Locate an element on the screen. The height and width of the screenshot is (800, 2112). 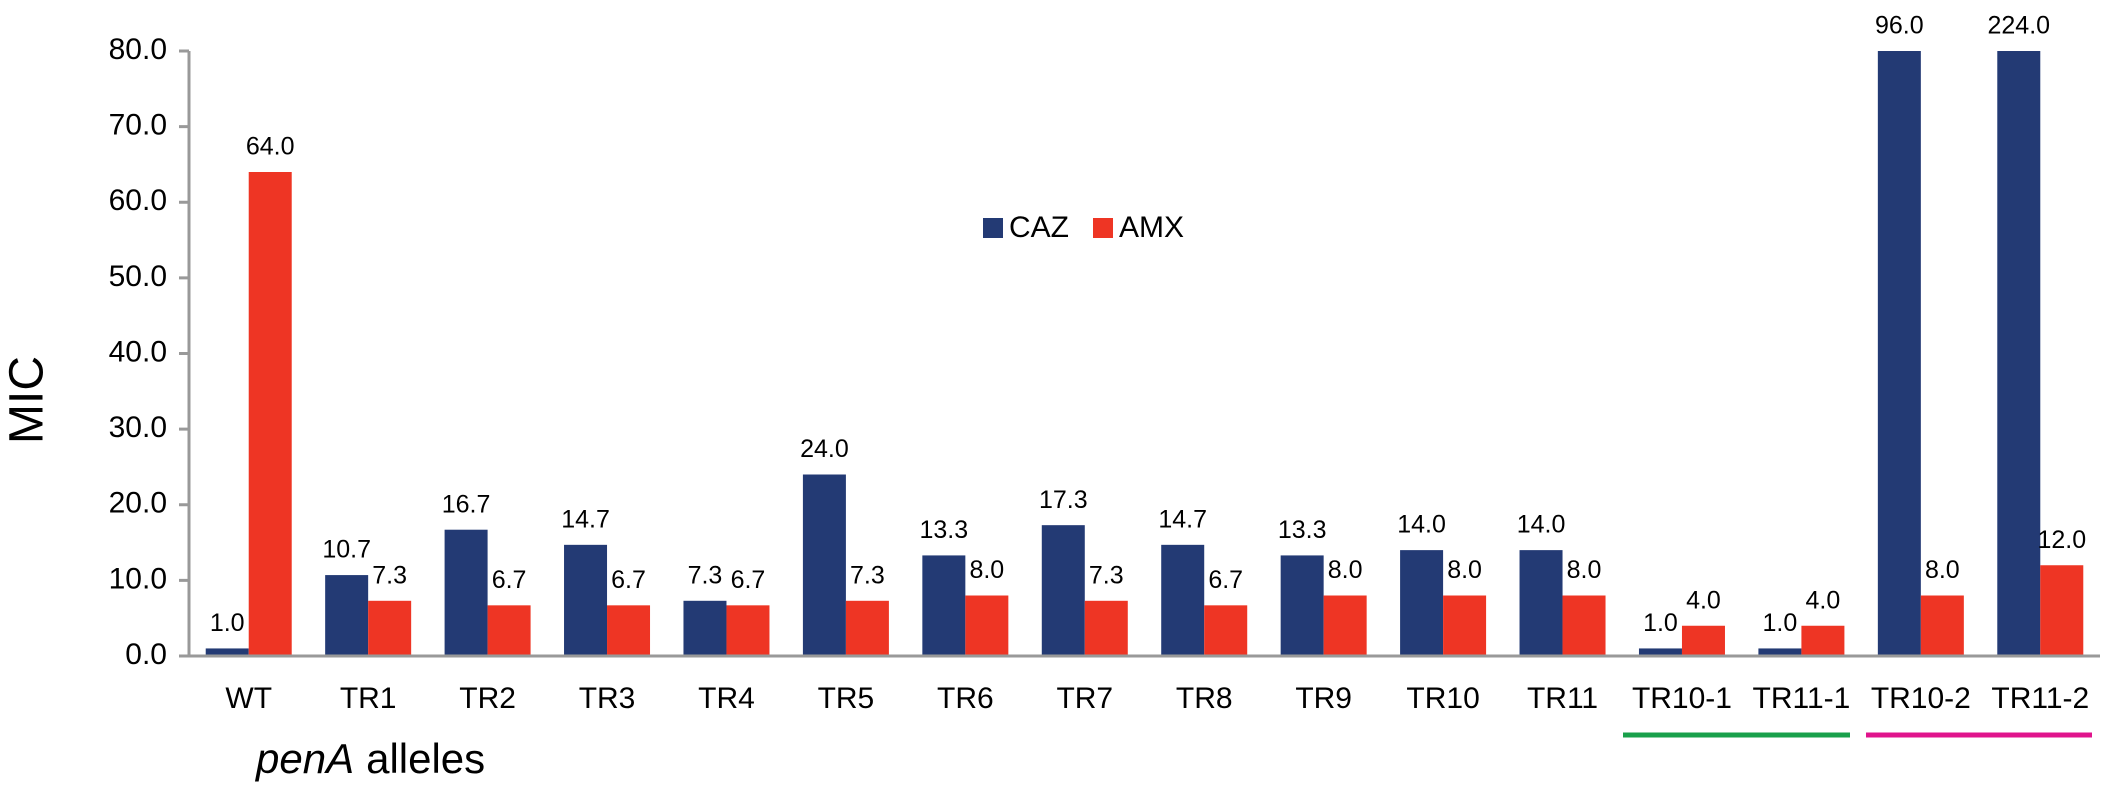
legend-label: CAZ is located at coordinates (1039, 227).